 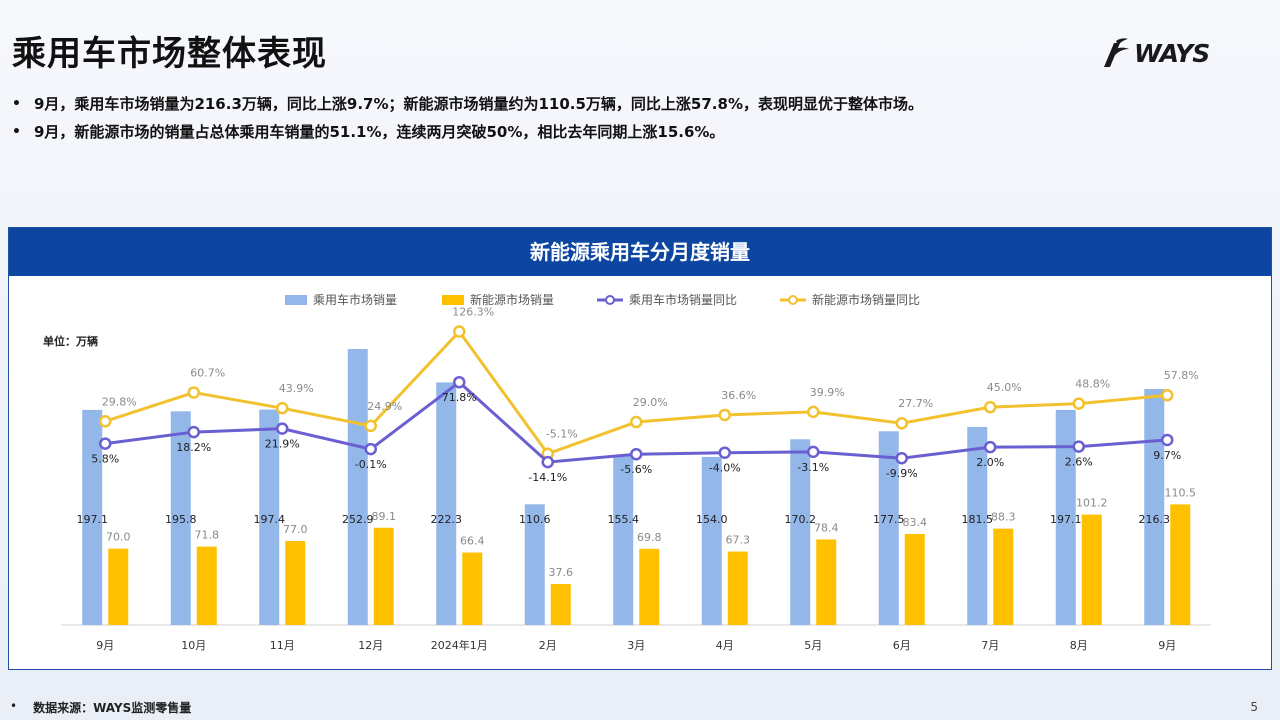 I want to click on chart-title: 新能源乘用车分月度销量, so click(x=640, y=252).